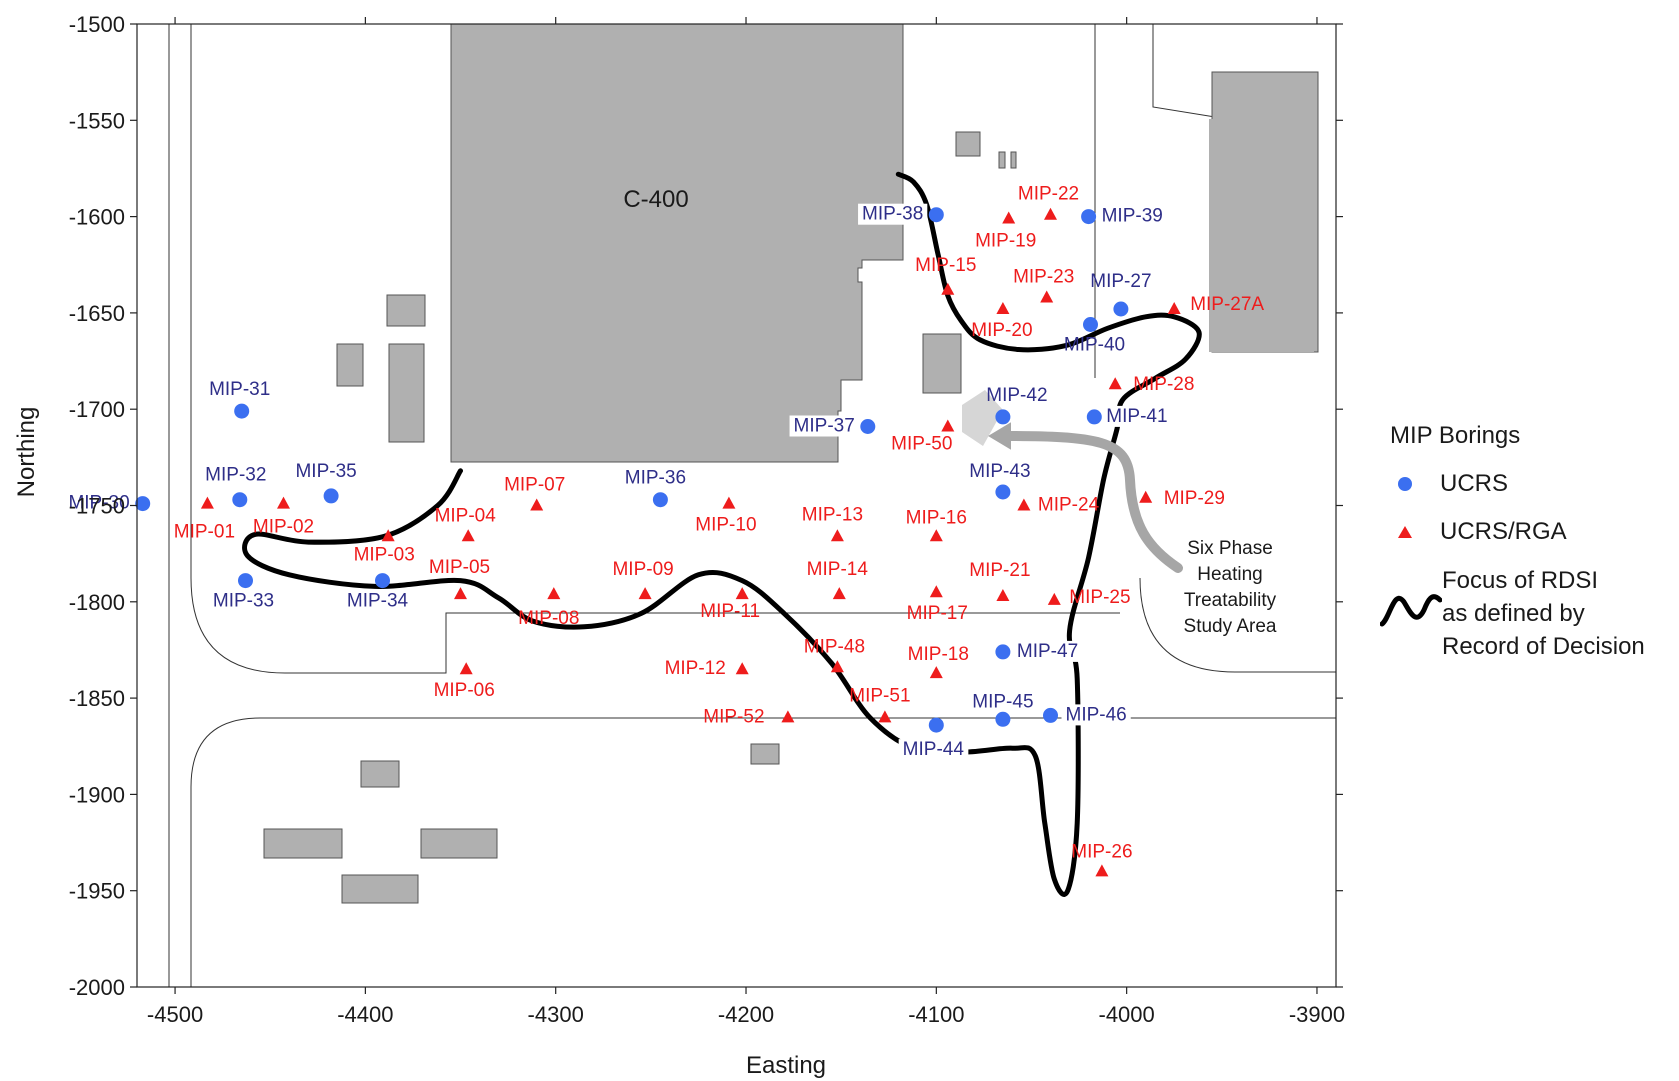 This screenshot has width=1679, height=1081. Describe the element at coordinates (459, 567) in the screenshot. I see `boring-label: MIP-05` at that location.